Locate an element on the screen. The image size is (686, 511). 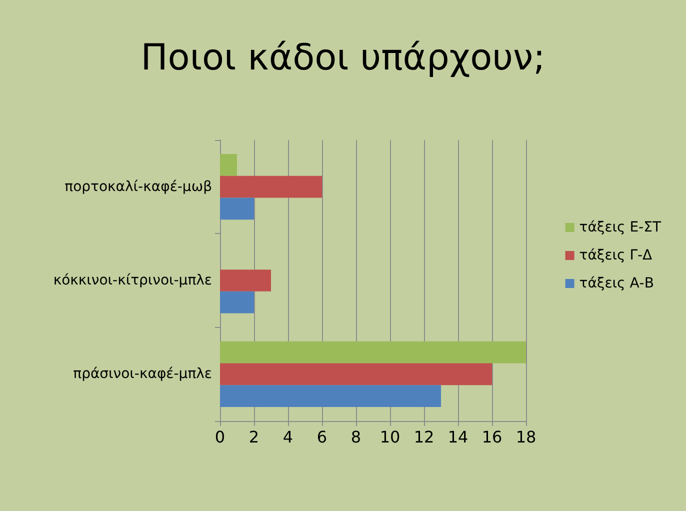
x-tick-label: 0 is located at coordinates (220, 437).